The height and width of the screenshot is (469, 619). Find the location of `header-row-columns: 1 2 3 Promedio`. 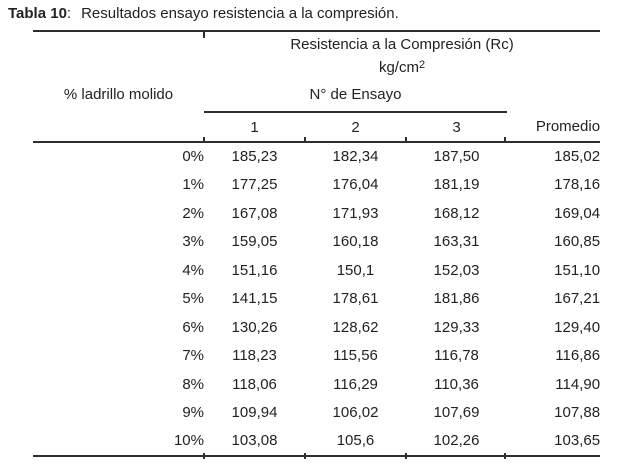

header-row-columns: 1 2 3 Promedio is located at coordinates (317, 127).